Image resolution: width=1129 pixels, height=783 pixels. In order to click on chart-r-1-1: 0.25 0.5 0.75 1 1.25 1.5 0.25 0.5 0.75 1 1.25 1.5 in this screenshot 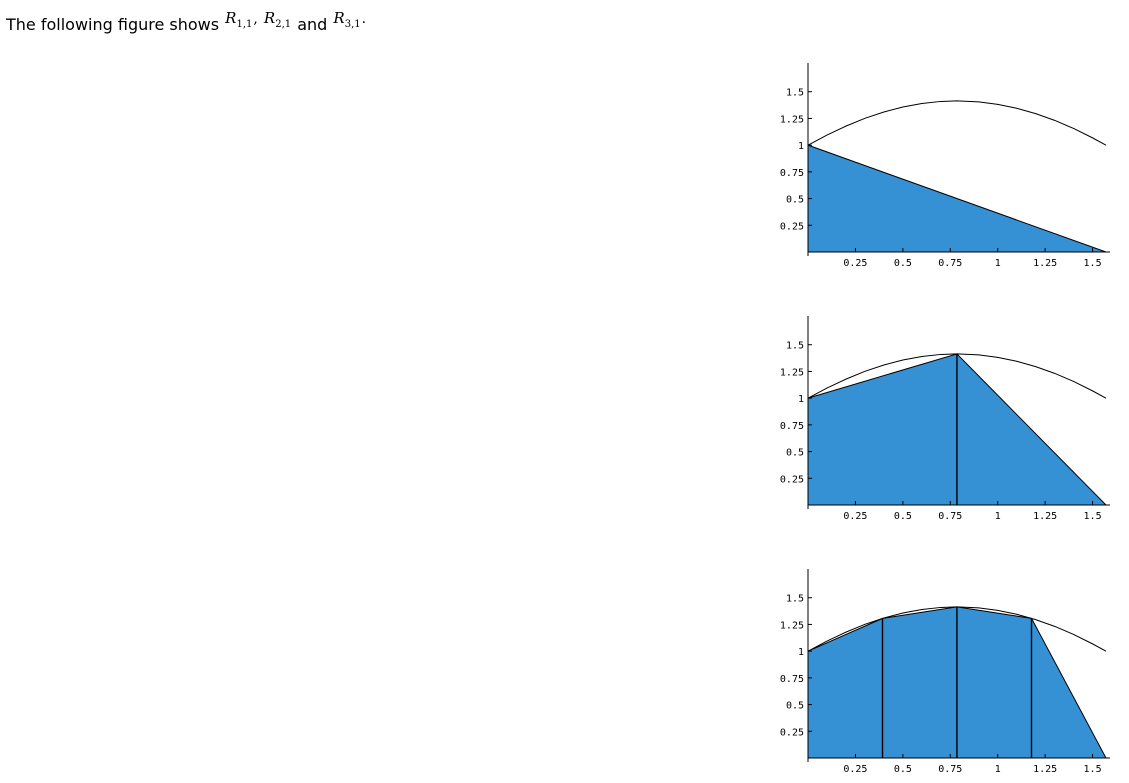, I will do `click(945, 166)`.